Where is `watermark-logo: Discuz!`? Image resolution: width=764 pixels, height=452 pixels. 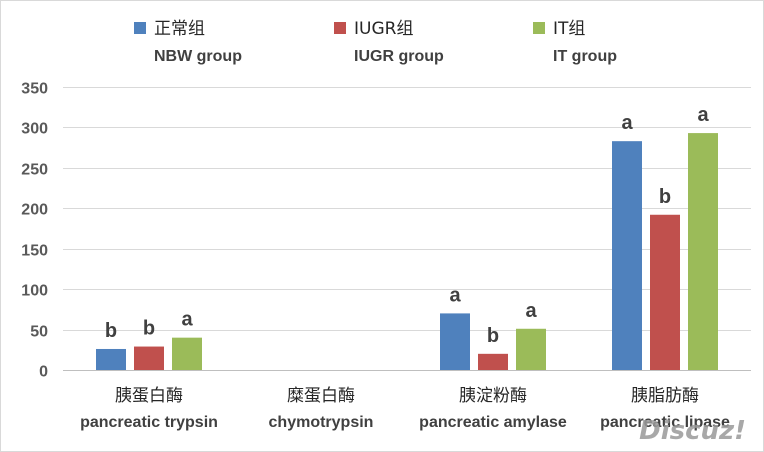
watermark-logo: Discuz! is located at coordinates (692, 431).